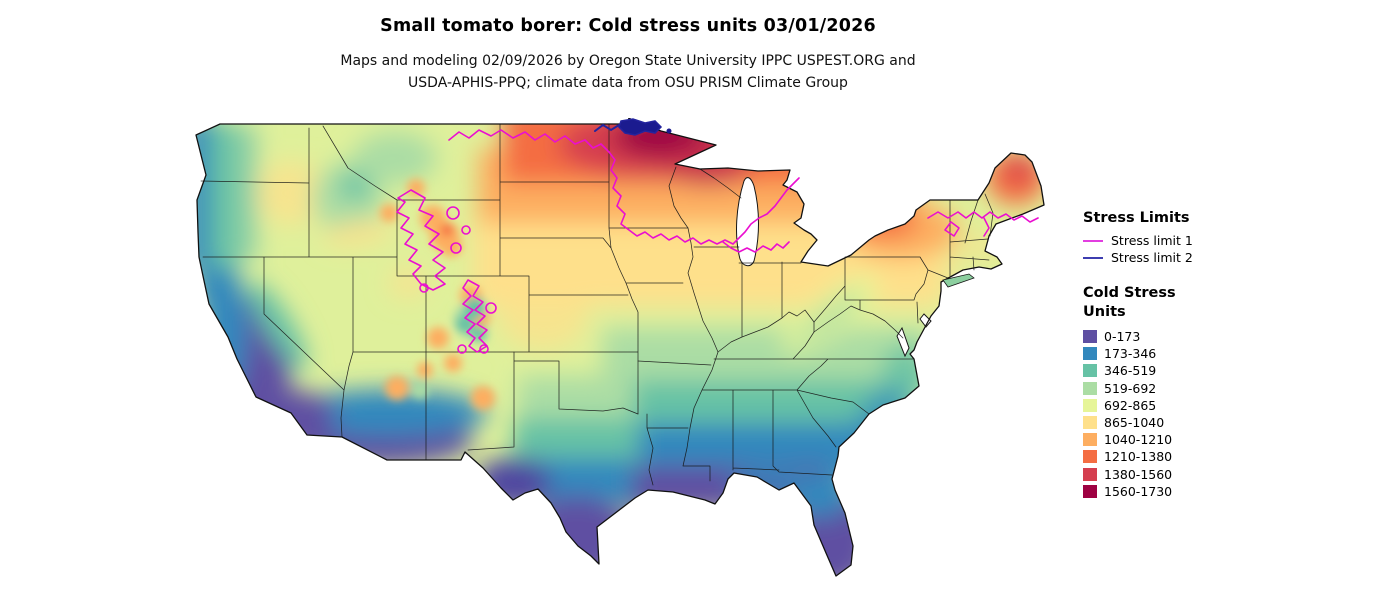  Describe the element at coordinates (1138, 457) in the screenshot. I see `legend-bin-label: 1210-1380` at that location.